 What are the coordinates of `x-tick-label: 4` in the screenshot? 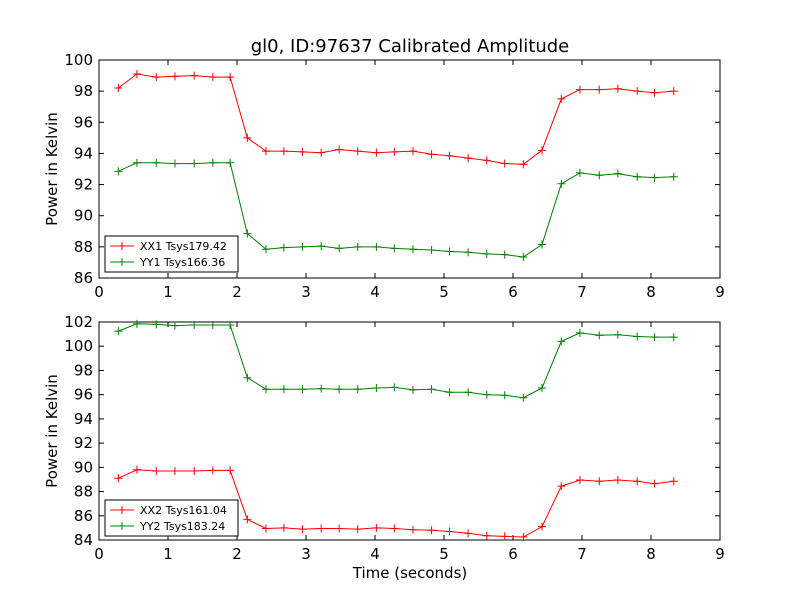 It's located at (375, 292).